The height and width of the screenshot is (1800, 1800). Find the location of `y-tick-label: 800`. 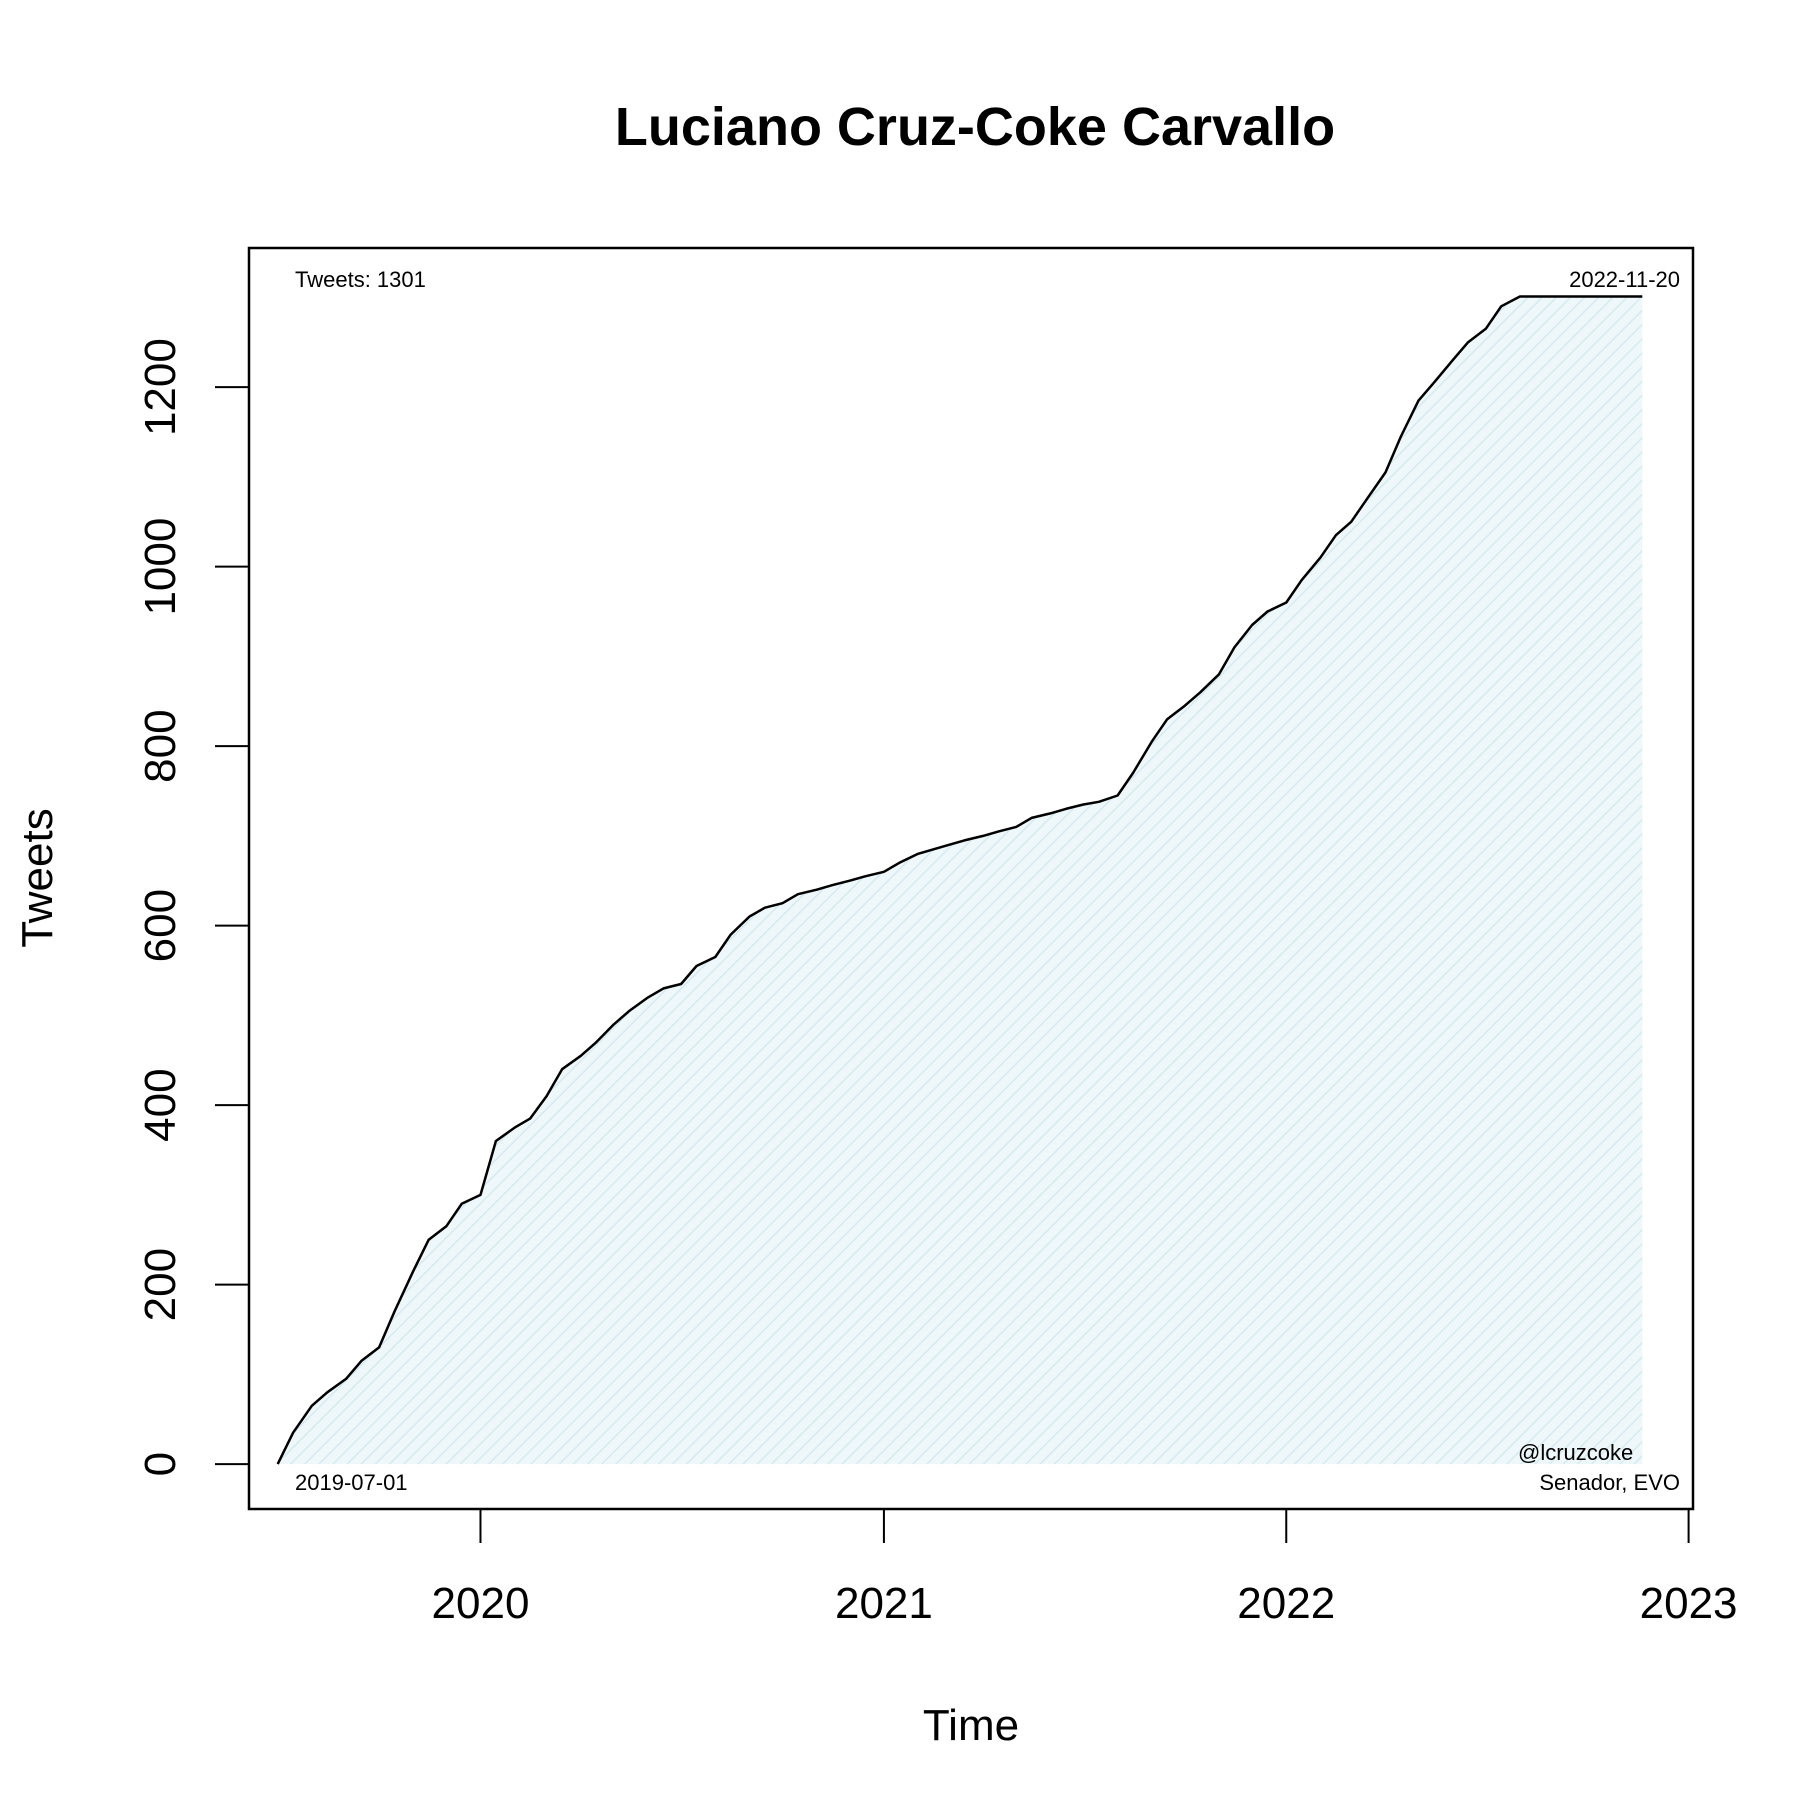

y-tick-label: 800 is located at coordinates (160, 745).